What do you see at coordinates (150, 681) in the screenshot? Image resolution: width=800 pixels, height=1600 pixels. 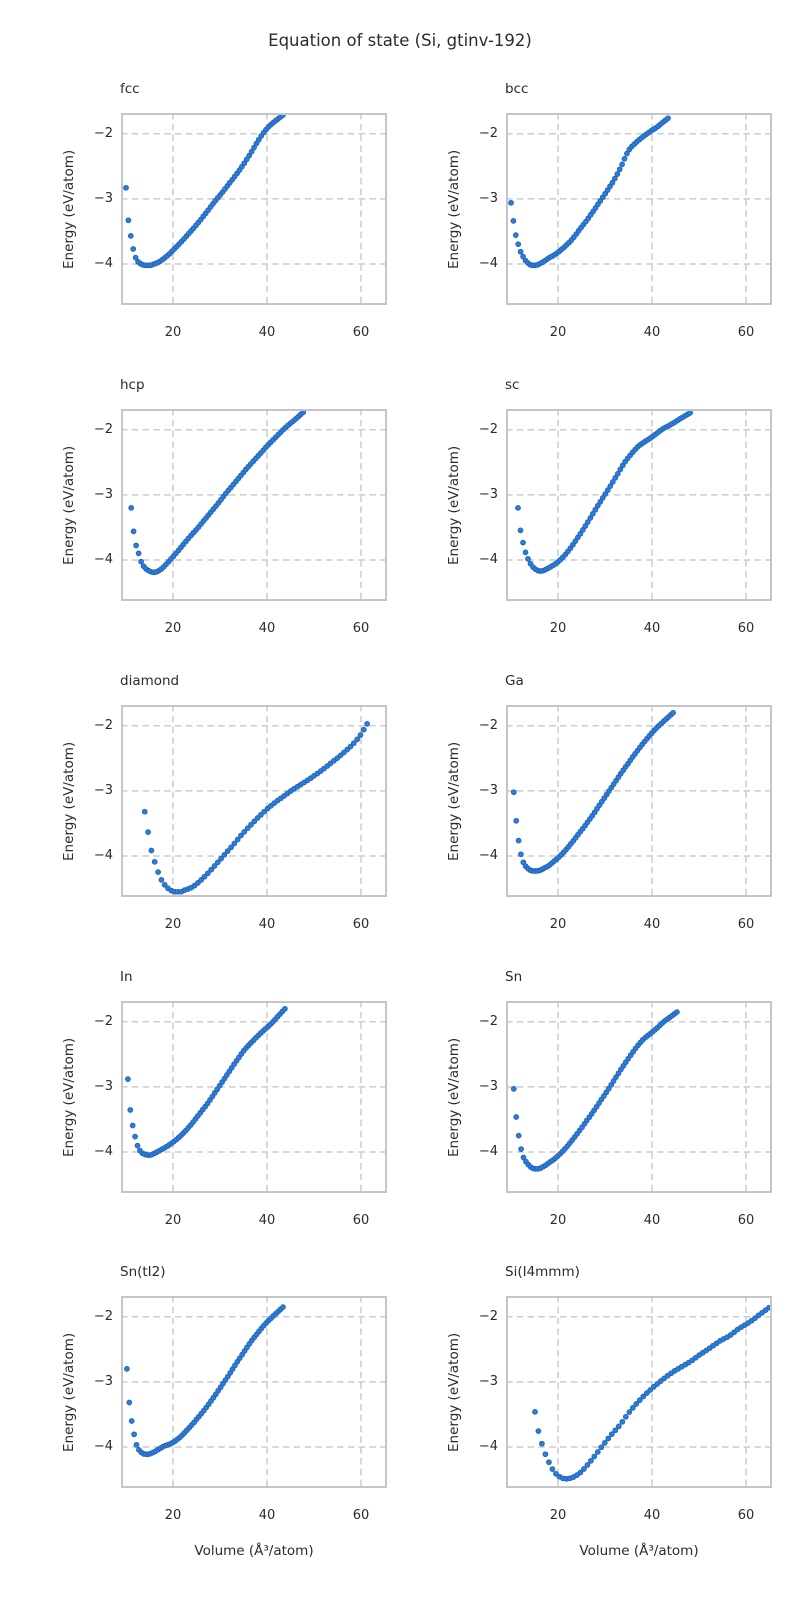 I see `subplot-title: diamond` at bounding box center [150, 681].